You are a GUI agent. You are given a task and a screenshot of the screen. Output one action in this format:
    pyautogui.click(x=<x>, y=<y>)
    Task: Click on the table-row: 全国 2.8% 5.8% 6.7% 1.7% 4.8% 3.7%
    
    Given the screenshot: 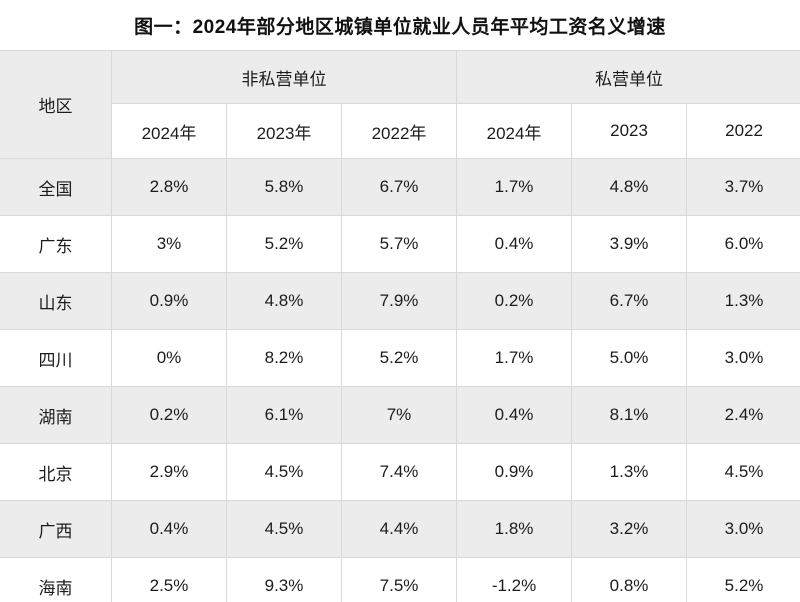 What is the action you would take?
    pyautogui.click(x=400, y=187)
    